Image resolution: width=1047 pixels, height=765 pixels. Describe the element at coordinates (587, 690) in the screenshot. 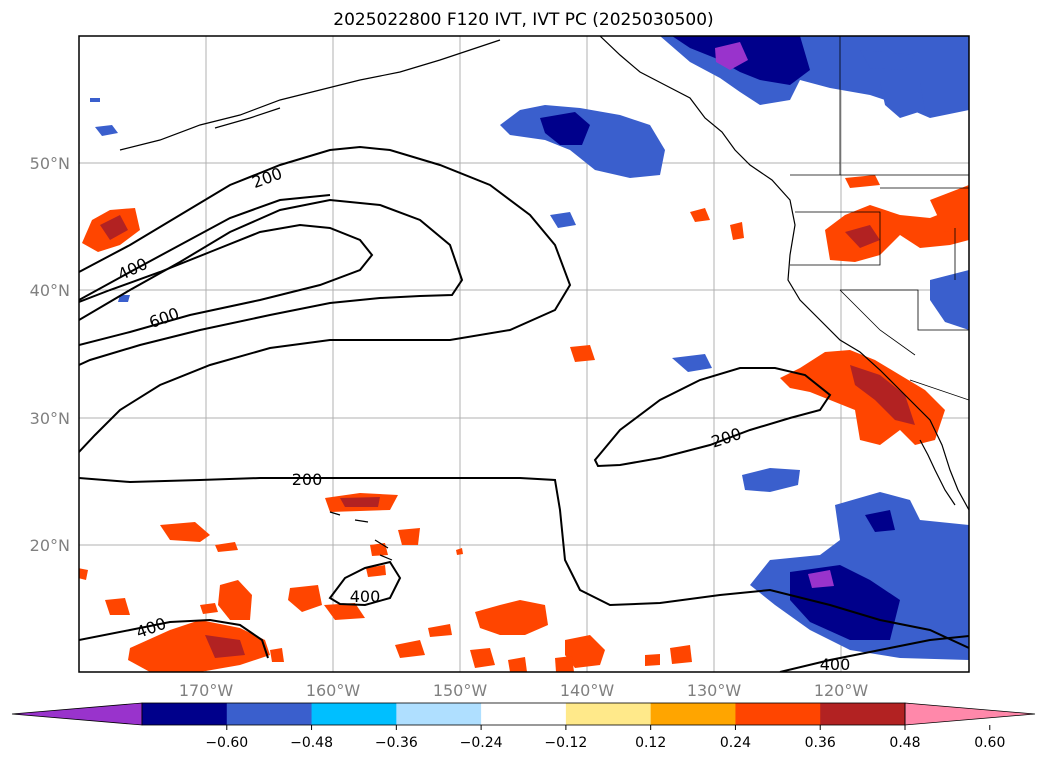

I see `lon-label: 140°W` at that location.